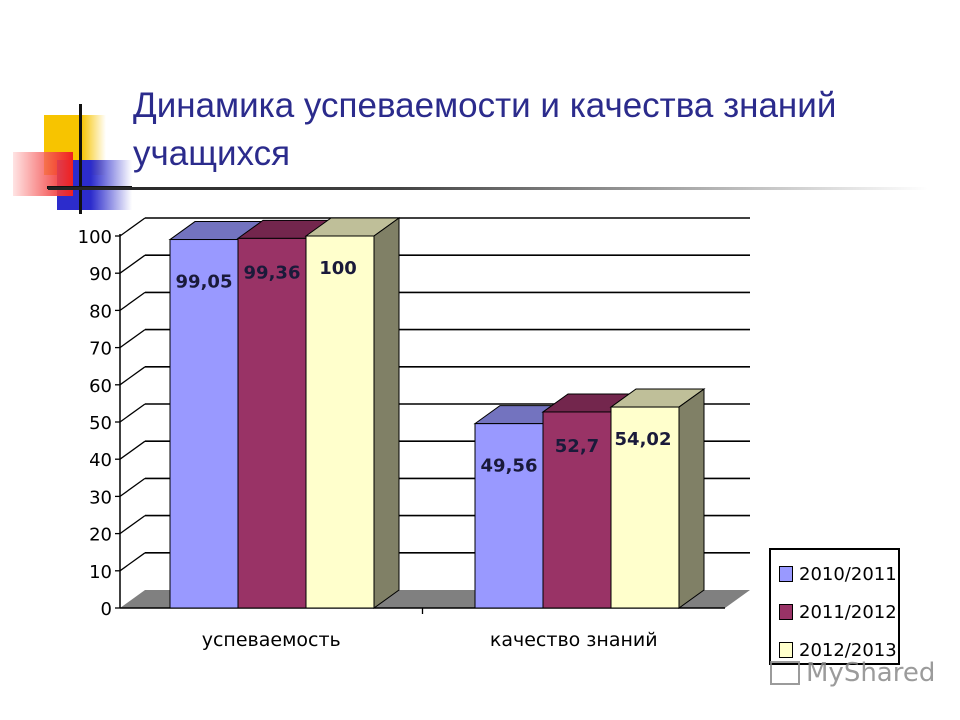  I want to click on title-underline, so click(488, 188).